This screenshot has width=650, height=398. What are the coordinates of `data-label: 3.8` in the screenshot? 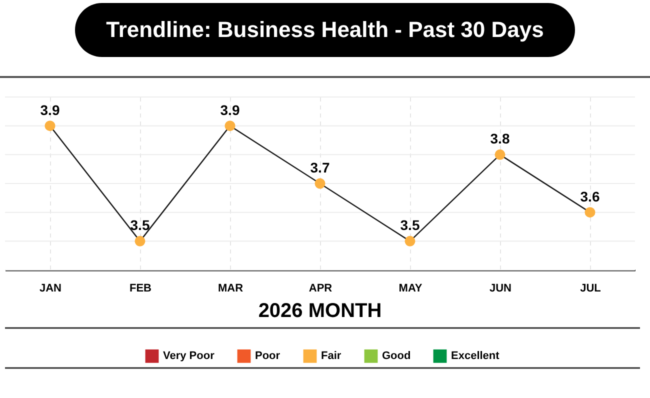 It's located at (500, 138).